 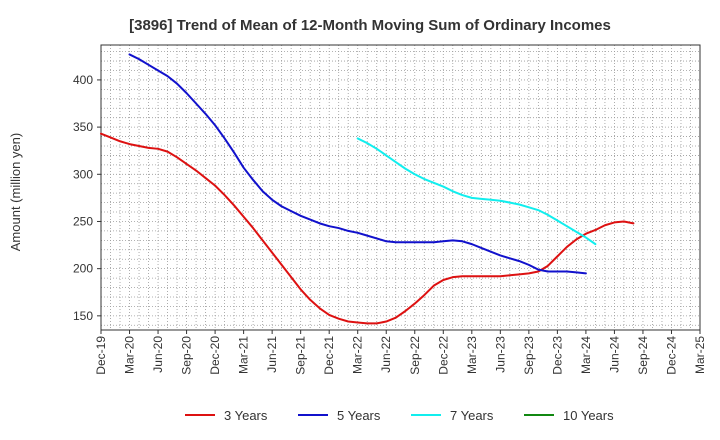 I want to click on x-tick-label: Mar-25, so click(x=700, y=355).